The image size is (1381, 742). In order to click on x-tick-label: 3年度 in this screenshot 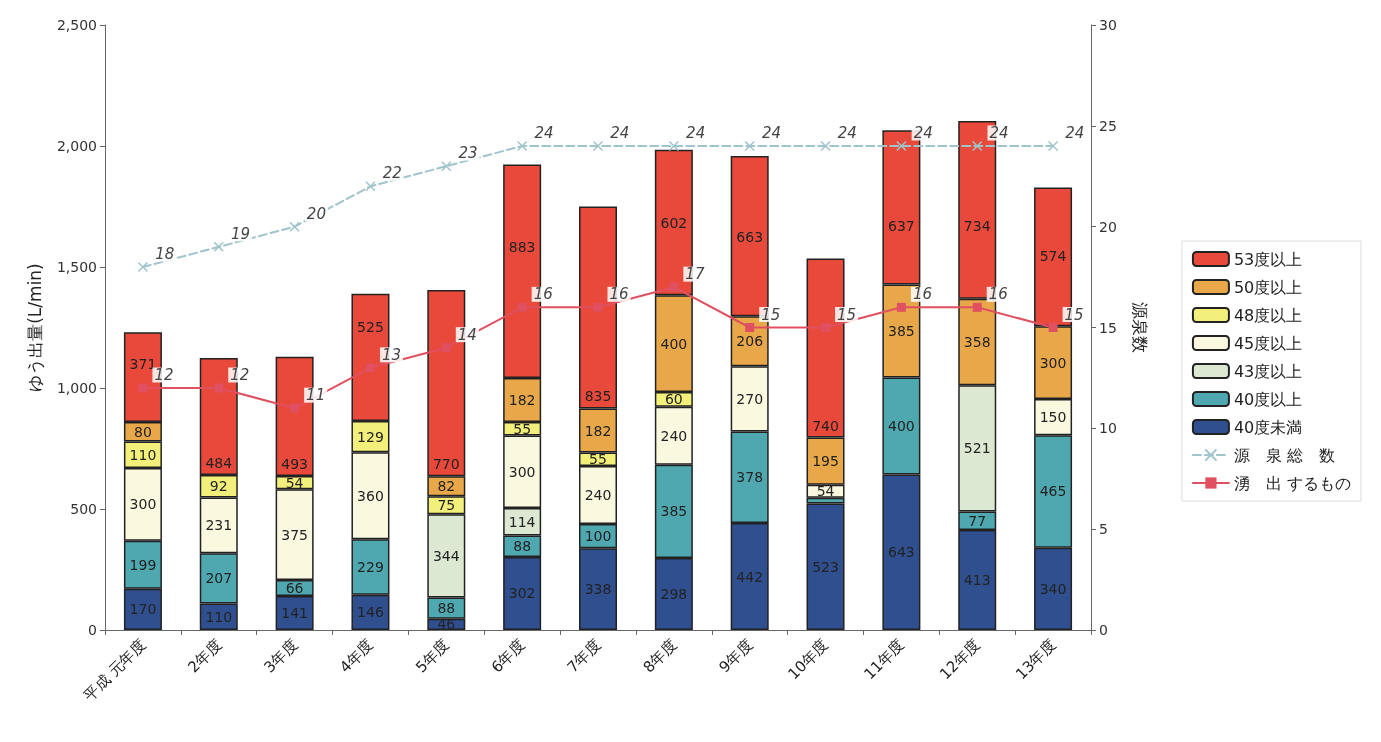, I will do `click(280, 656)`.